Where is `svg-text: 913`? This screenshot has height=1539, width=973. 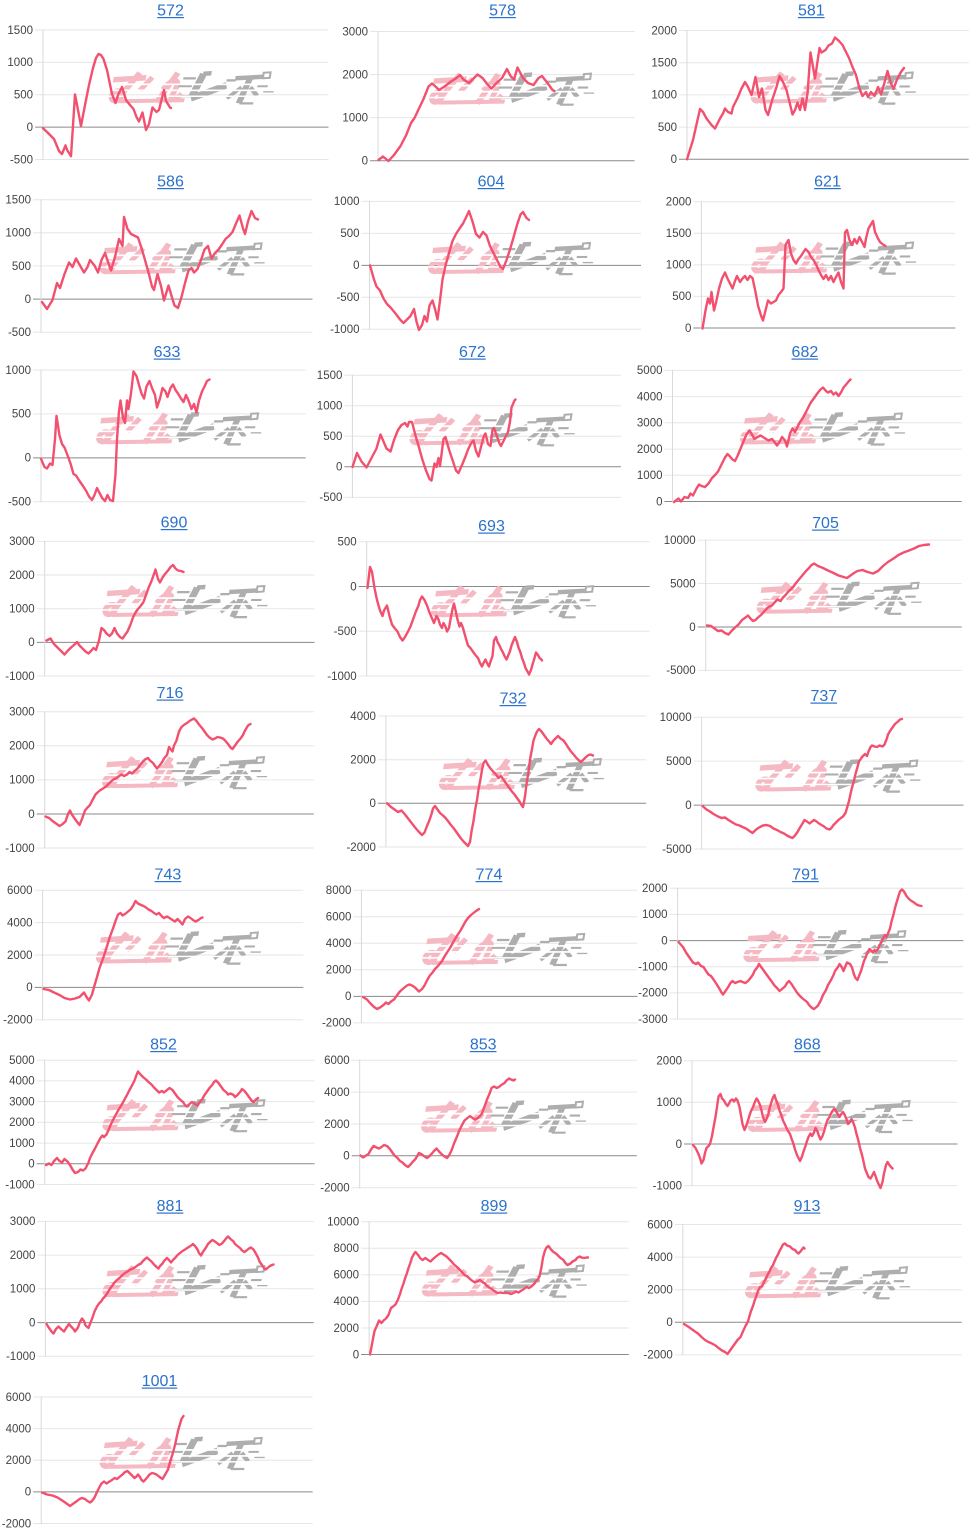 svg-text: 913 is located at coordinates (807, 1206).